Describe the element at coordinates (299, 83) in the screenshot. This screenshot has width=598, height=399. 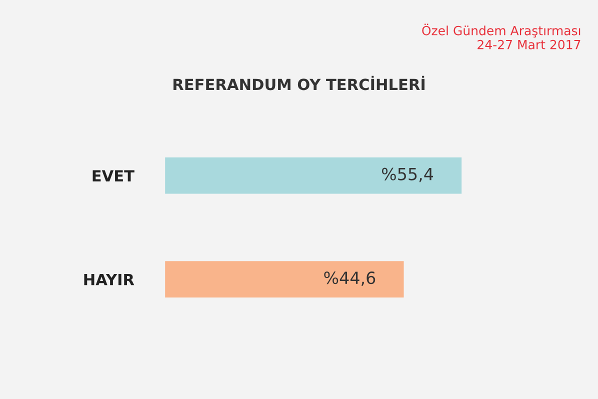
I see `chart-title: REFERANDUM OY TERCİHLERİ` at that location.